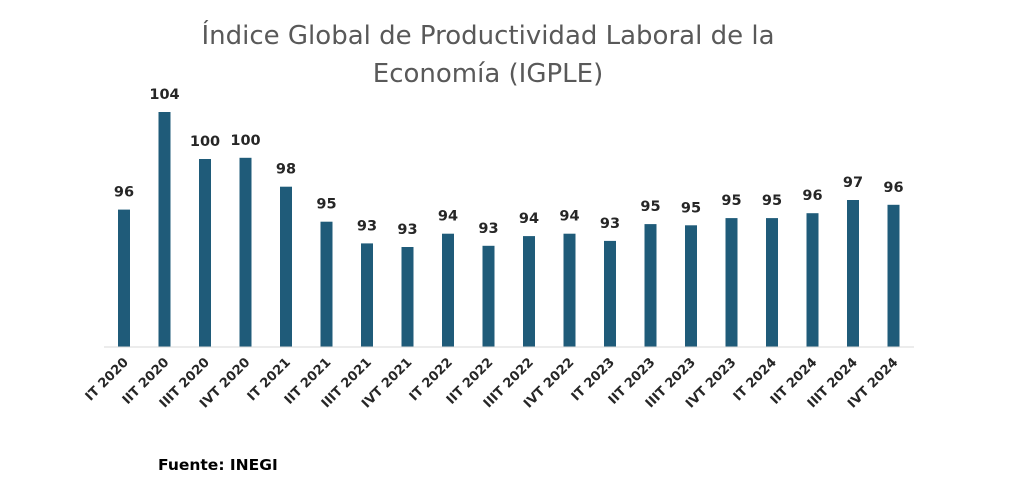 This screenshot has width=1024, height=492. Describe the element at coordinates (367, 295) in the screenshot. I see `bar-iiit-2021` at that location.